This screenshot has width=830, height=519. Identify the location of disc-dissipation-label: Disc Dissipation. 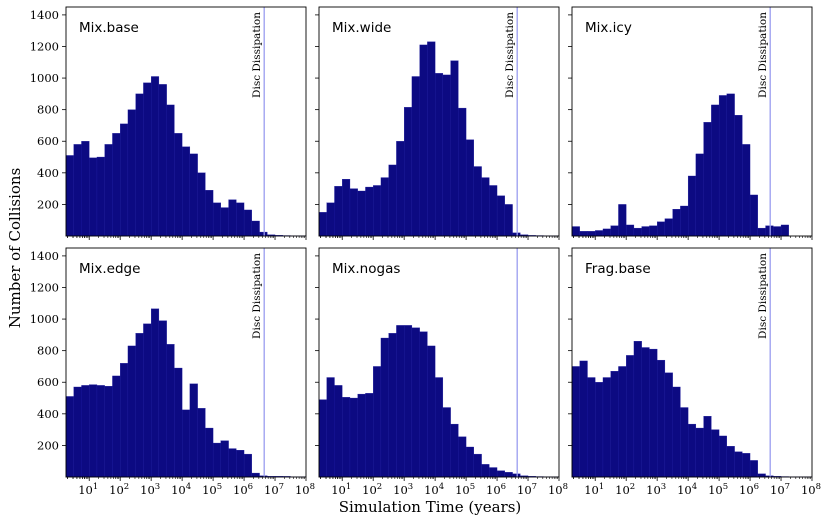
(257, 296).